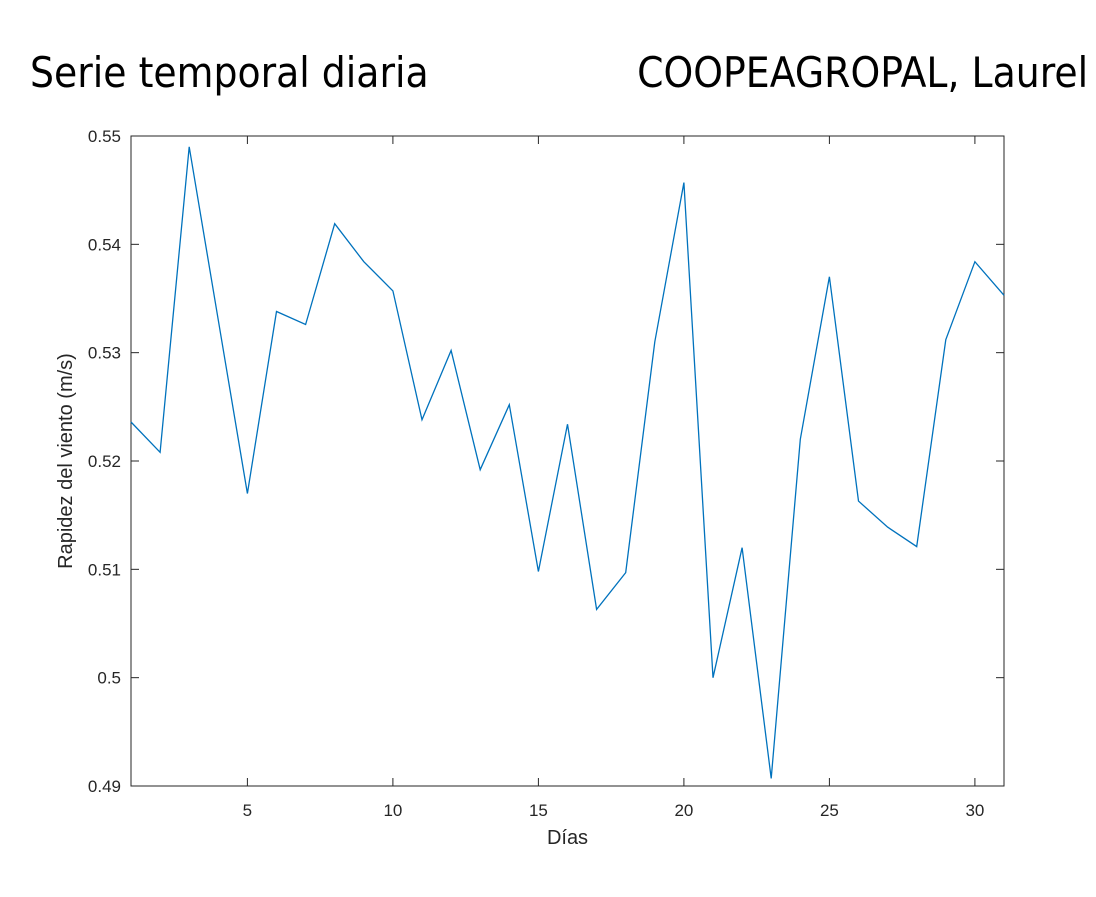  I want to click on y-tick-label: 0.55, so click(104, 136).